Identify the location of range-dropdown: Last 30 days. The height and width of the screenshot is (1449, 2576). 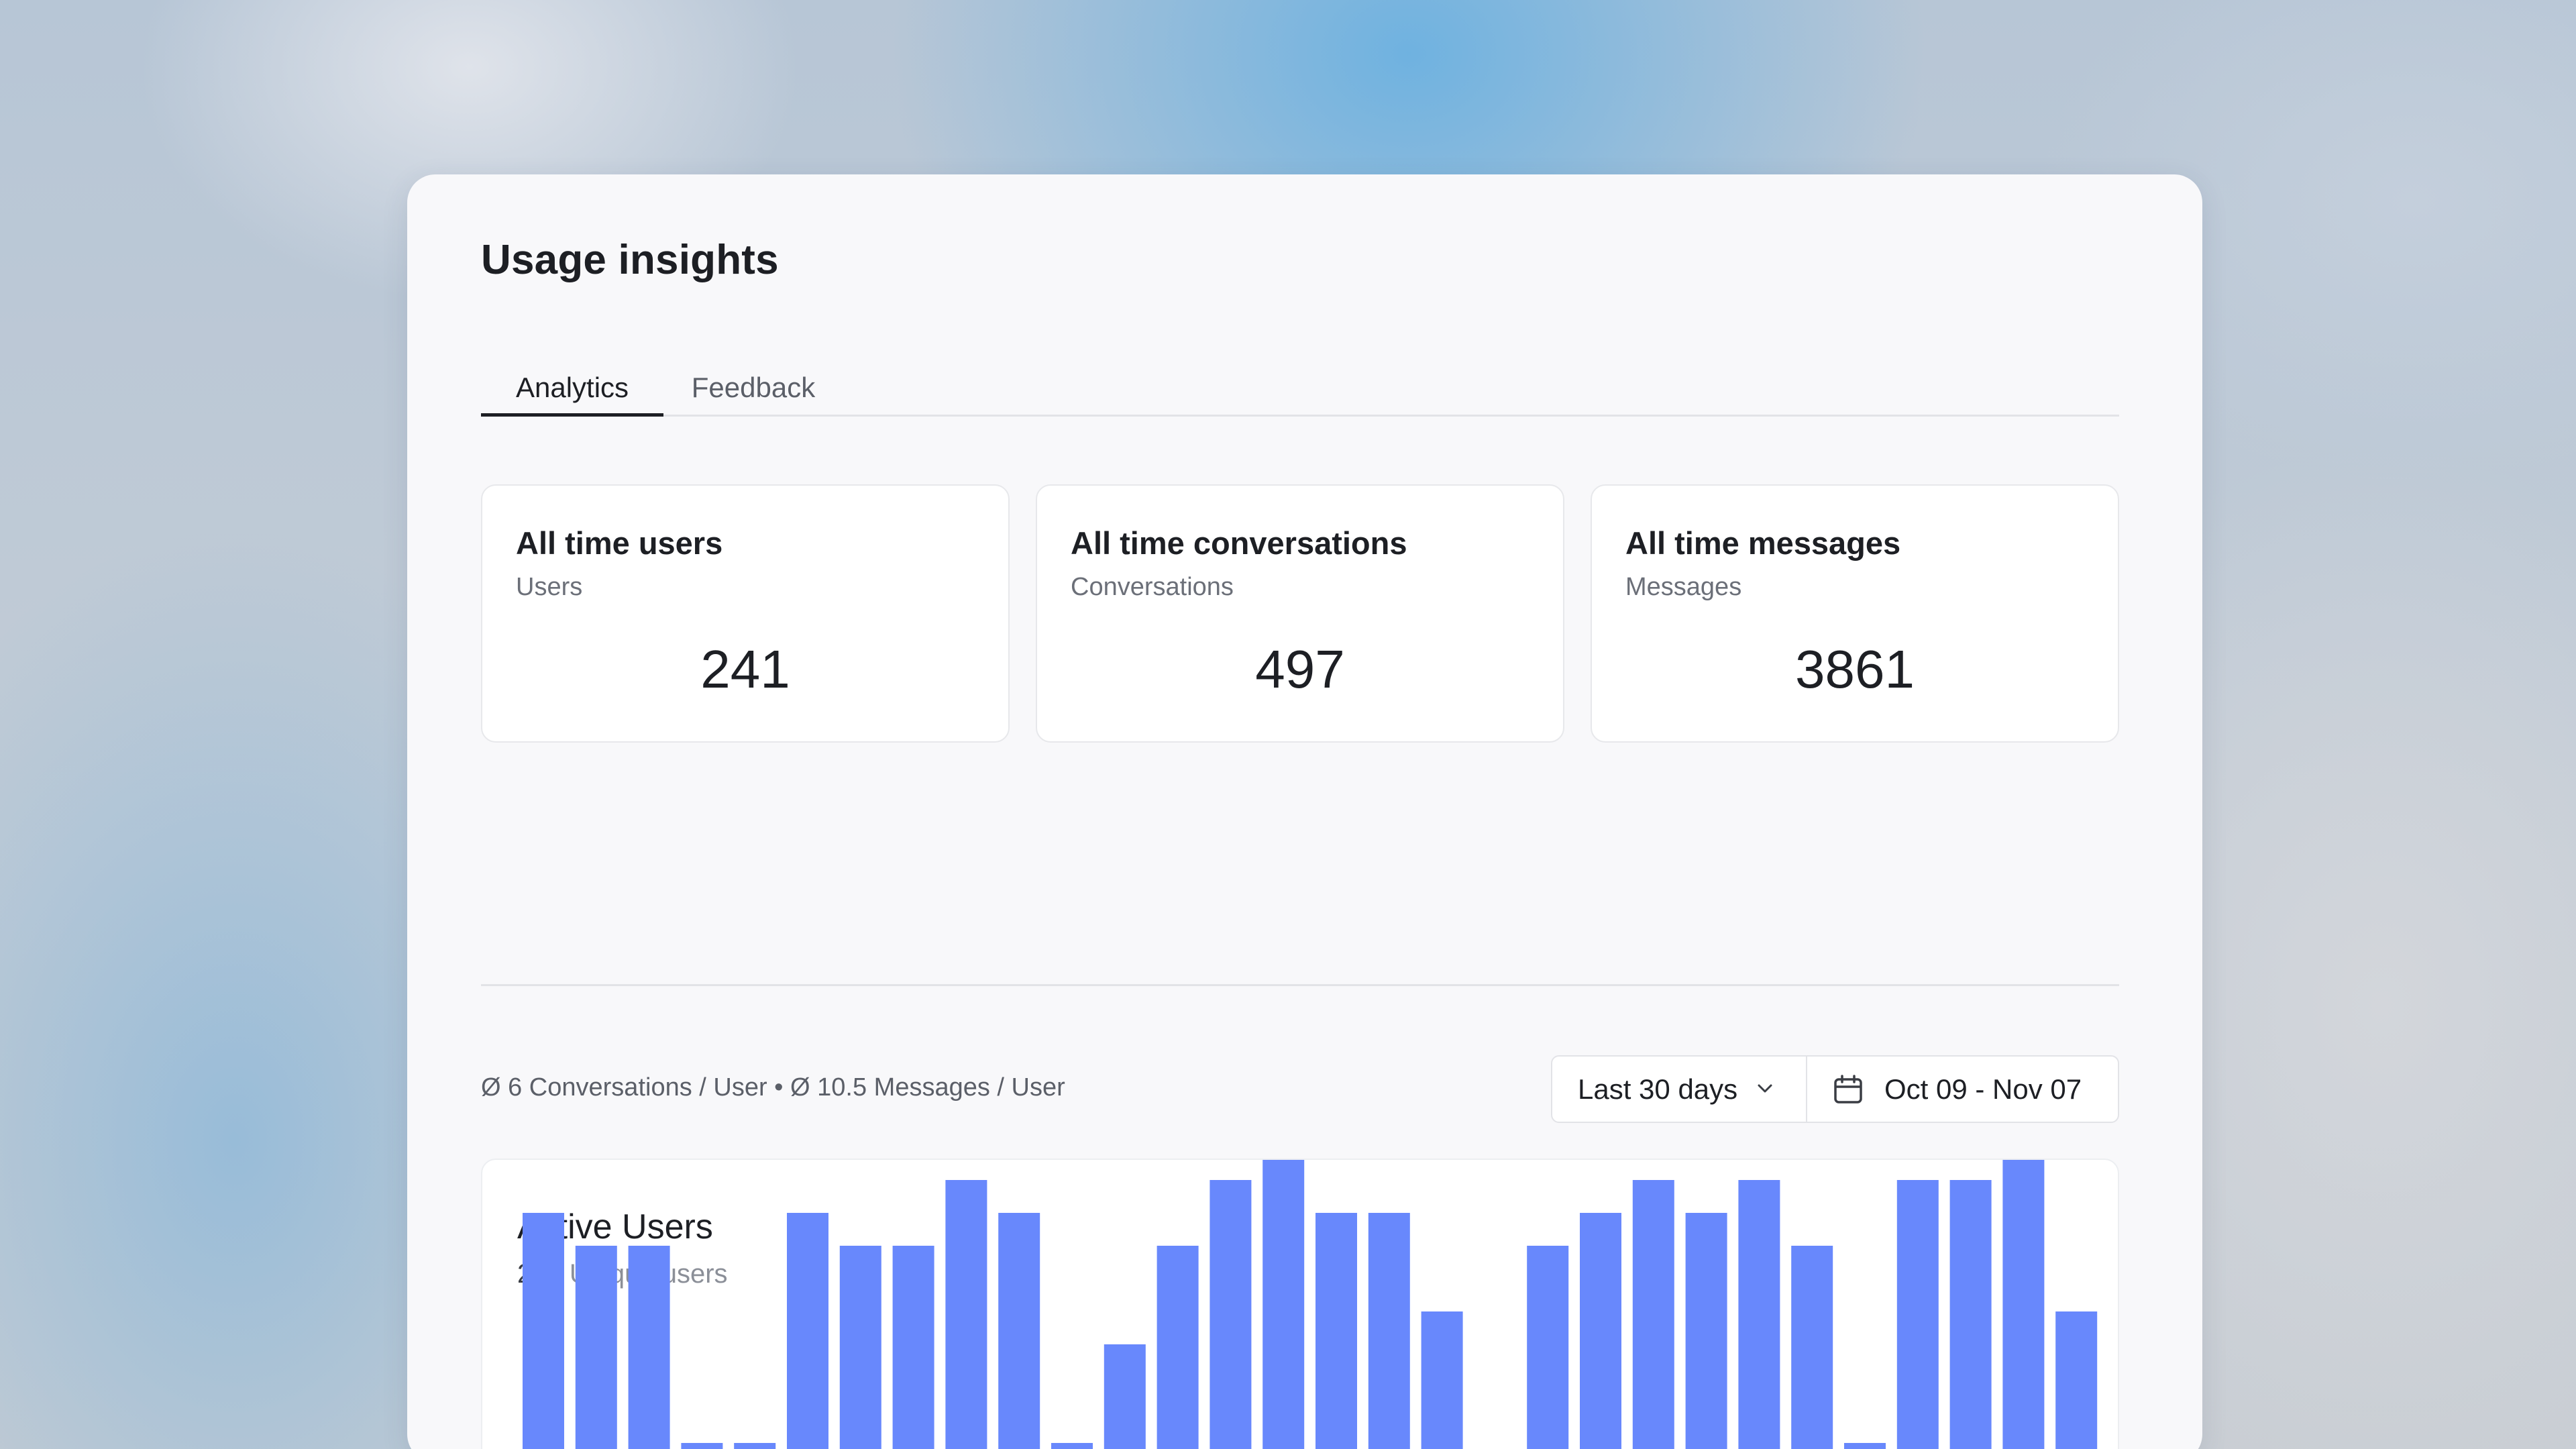
(1679, 1089).